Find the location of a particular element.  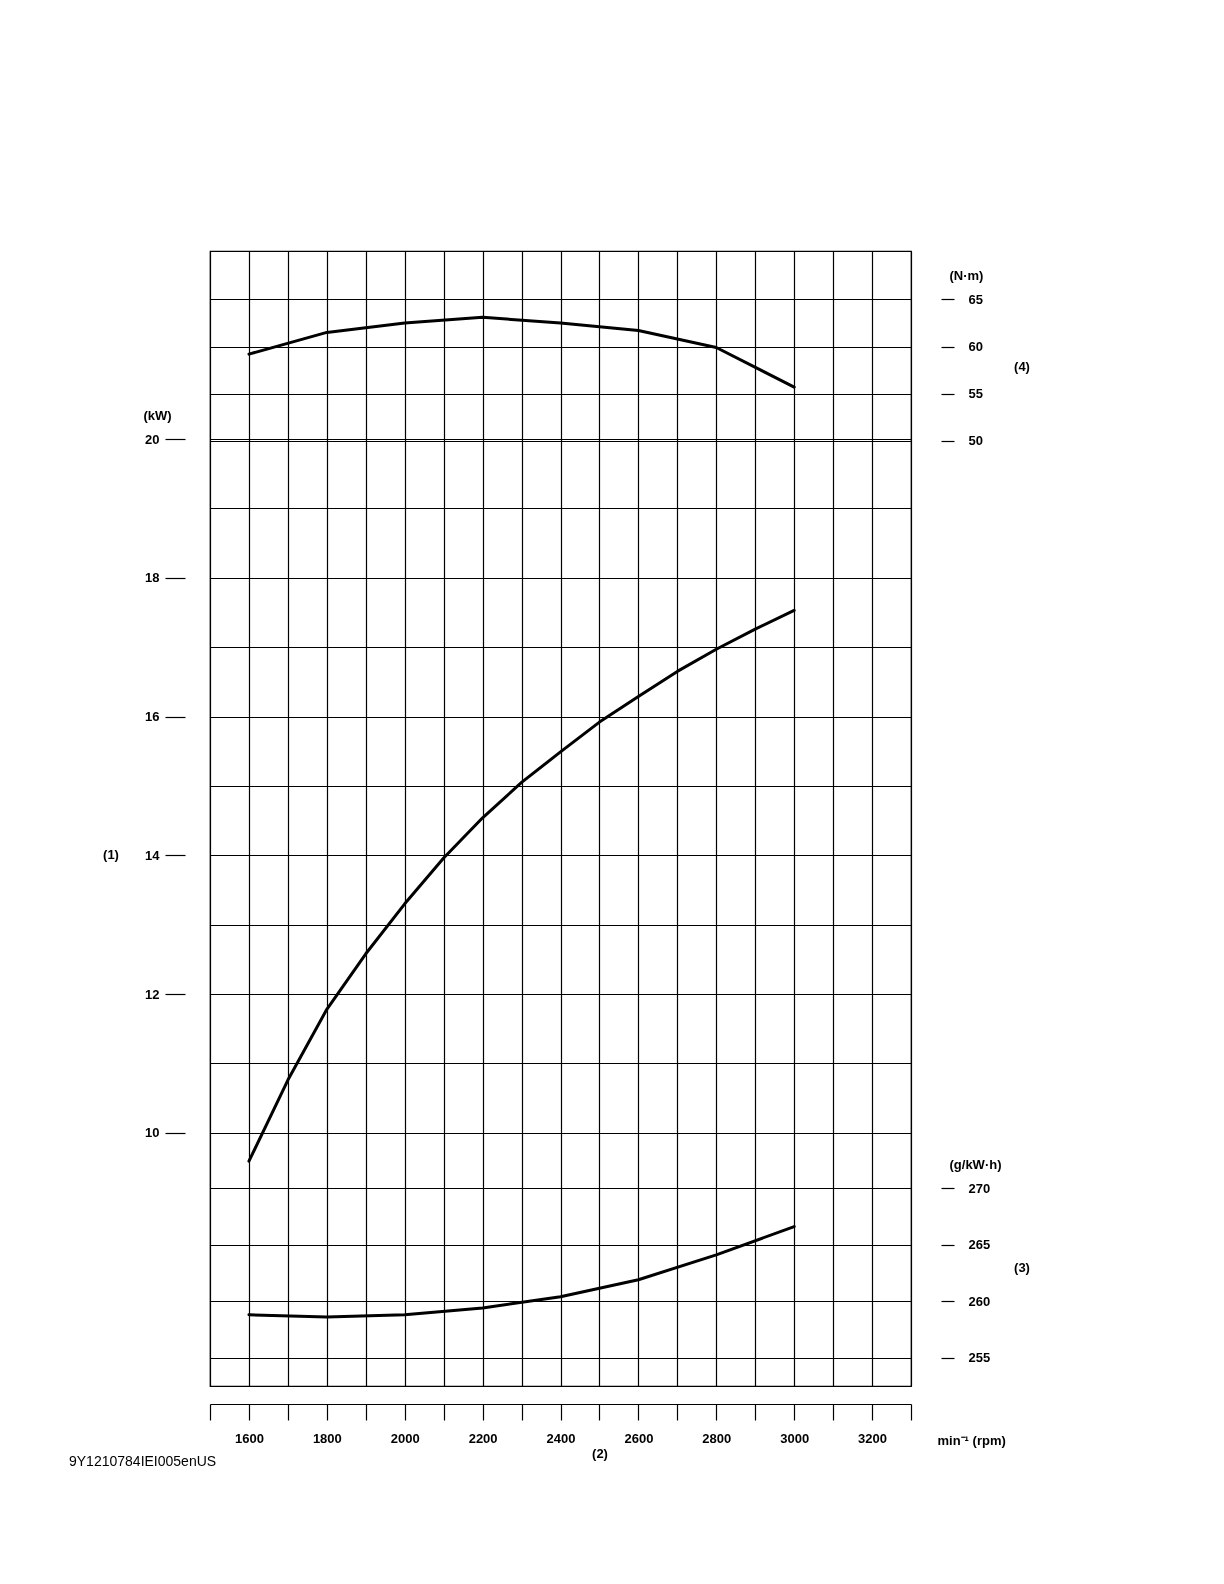

x-tick-label: 2400 is located at coordinates (561, 1438).